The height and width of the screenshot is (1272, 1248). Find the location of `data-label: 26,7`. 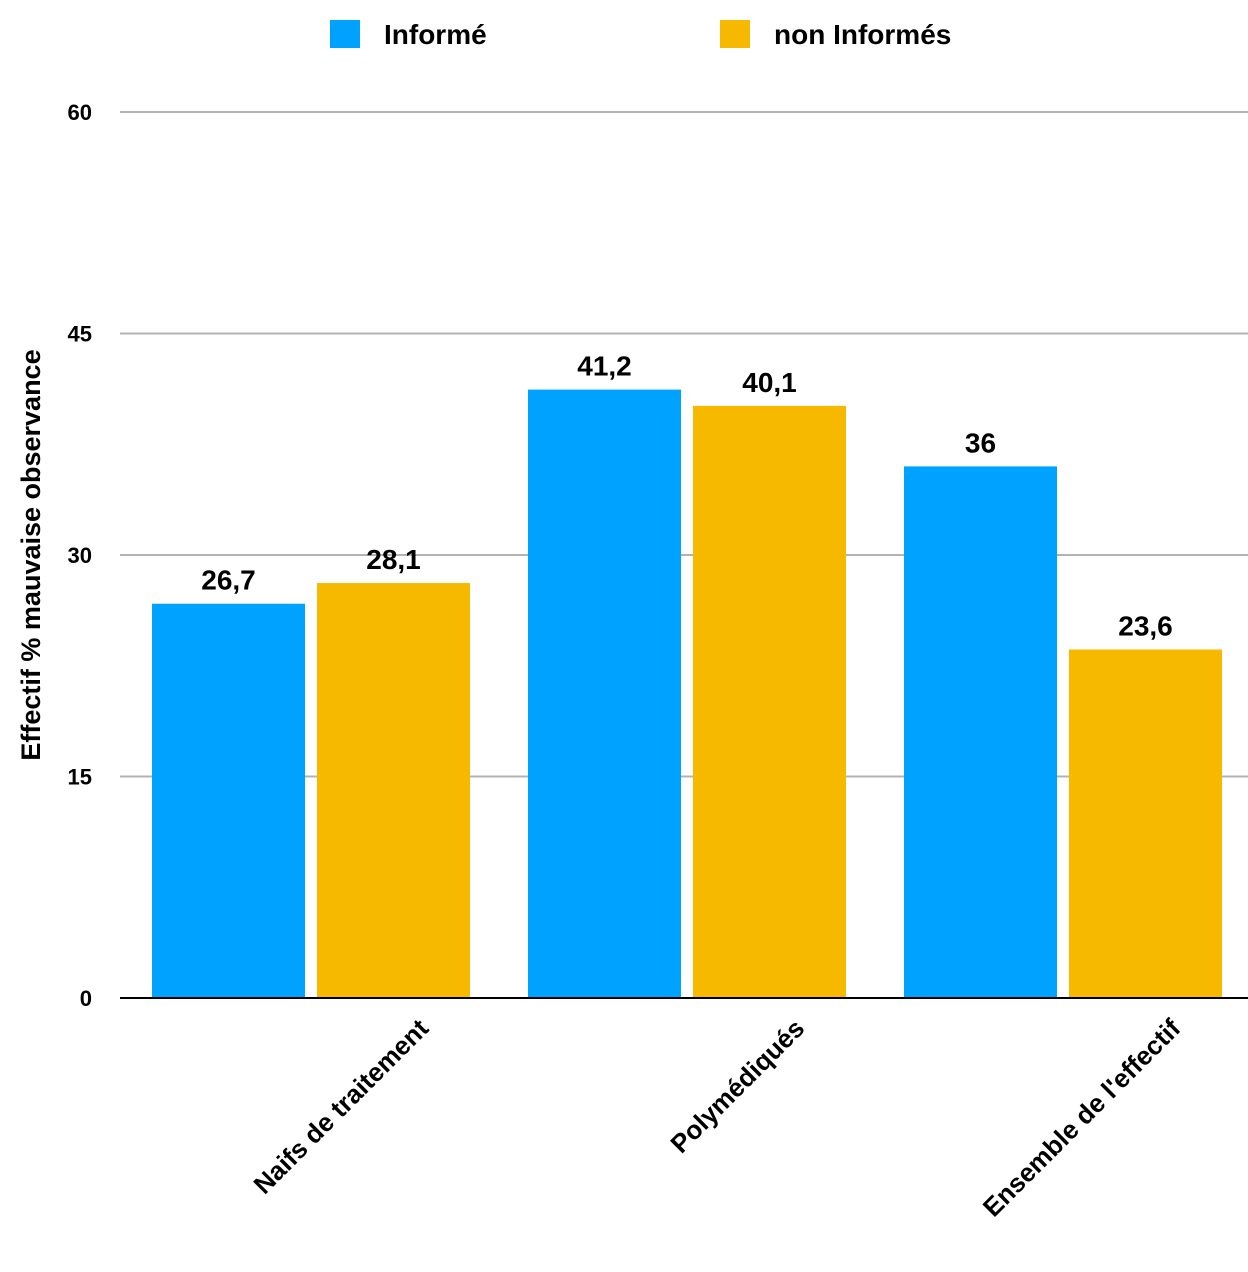

data-label: 26,7 is located at coordinates (228, 580).